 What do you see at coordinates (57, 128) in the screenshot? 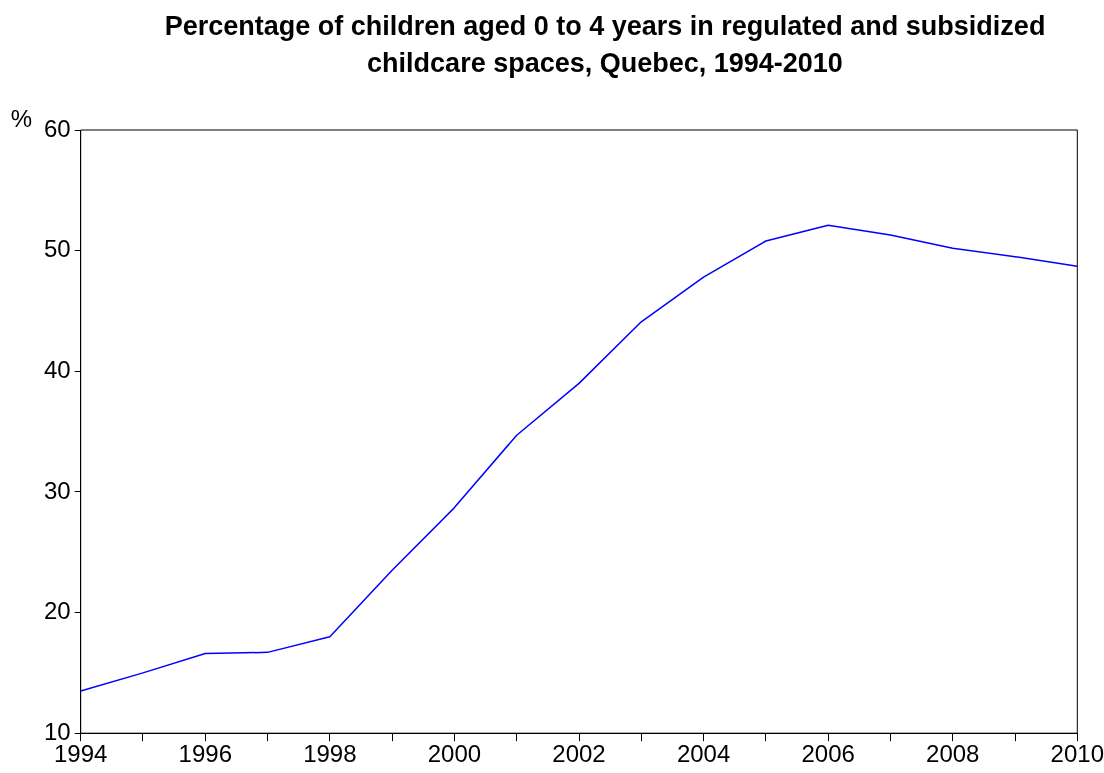
I see `y-tick-label: 60` at bounding box center [57, 128].